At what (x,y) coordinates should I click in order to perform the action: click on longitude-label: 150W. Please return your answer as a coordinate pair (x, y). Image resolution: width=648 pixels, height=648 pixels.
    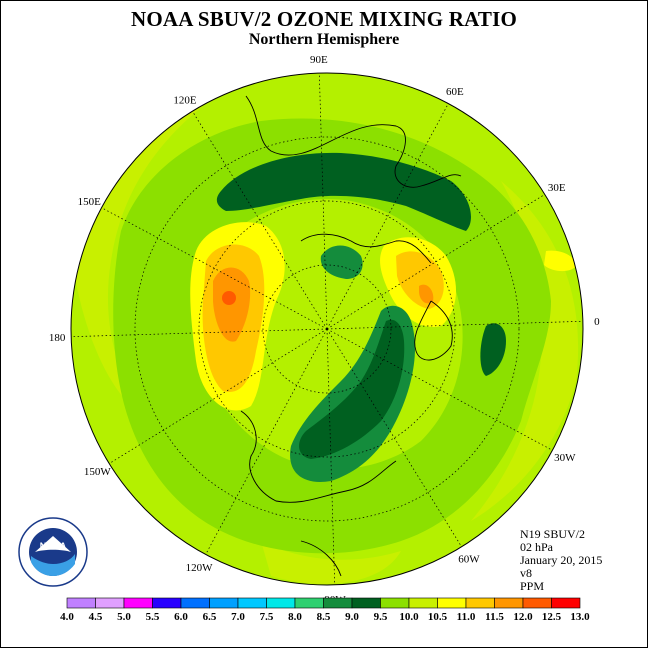
    Looking at the image, I should click on (98, 472).